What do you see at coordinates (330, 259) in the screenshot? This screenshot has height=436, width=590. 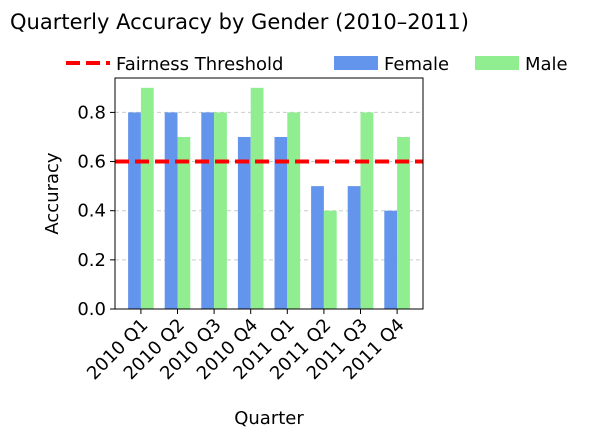 I see `bar-male-2011-q2` at bounding box center [330, 259].